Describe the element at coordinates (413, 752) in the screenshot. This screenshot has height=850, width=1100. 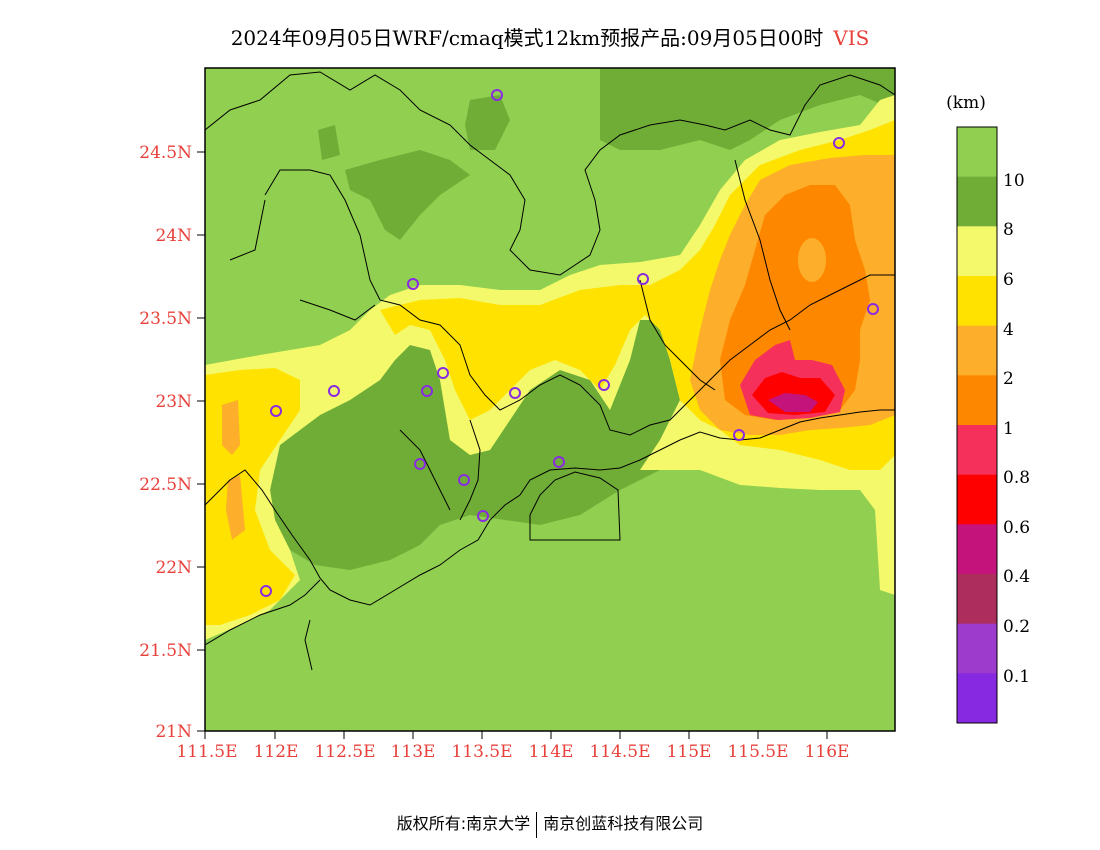
I see `lon-label: 113E` at that location.